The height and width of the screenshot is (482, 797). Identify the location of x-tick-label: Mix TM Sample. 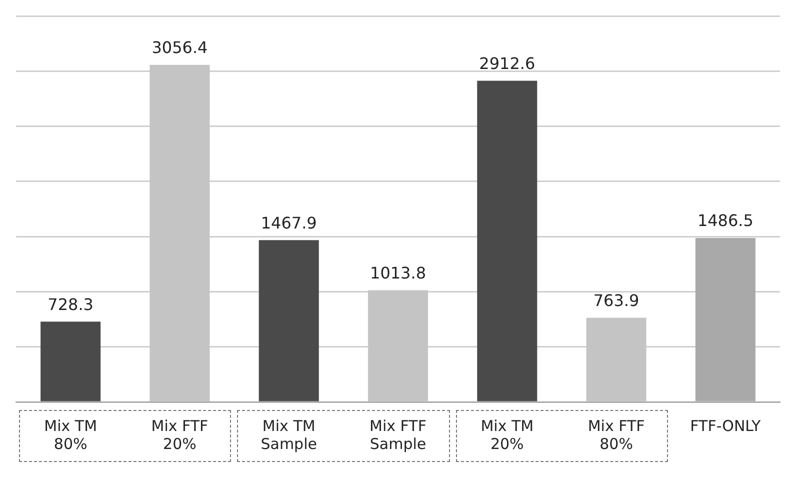
(288, 434).